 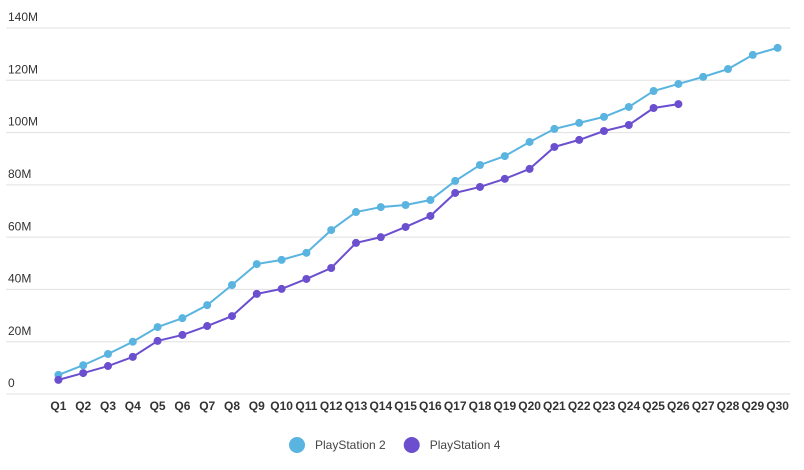 What do you see at coordinates (281, 406) in the screenshot?
I see `x-tick-label: Q10` at bounding box center [281, 406].